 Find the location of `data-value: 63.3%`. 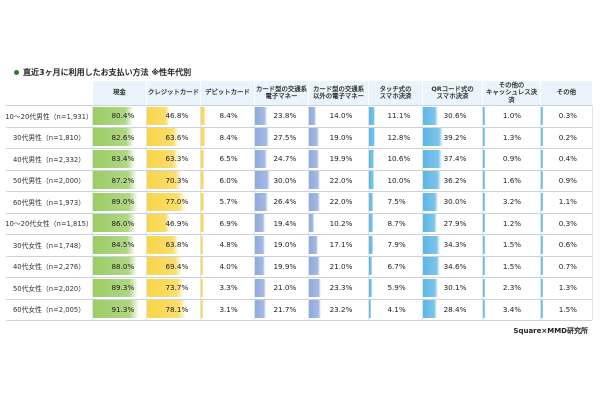

data-value: 63.3% is located at coordinates (177, 158).